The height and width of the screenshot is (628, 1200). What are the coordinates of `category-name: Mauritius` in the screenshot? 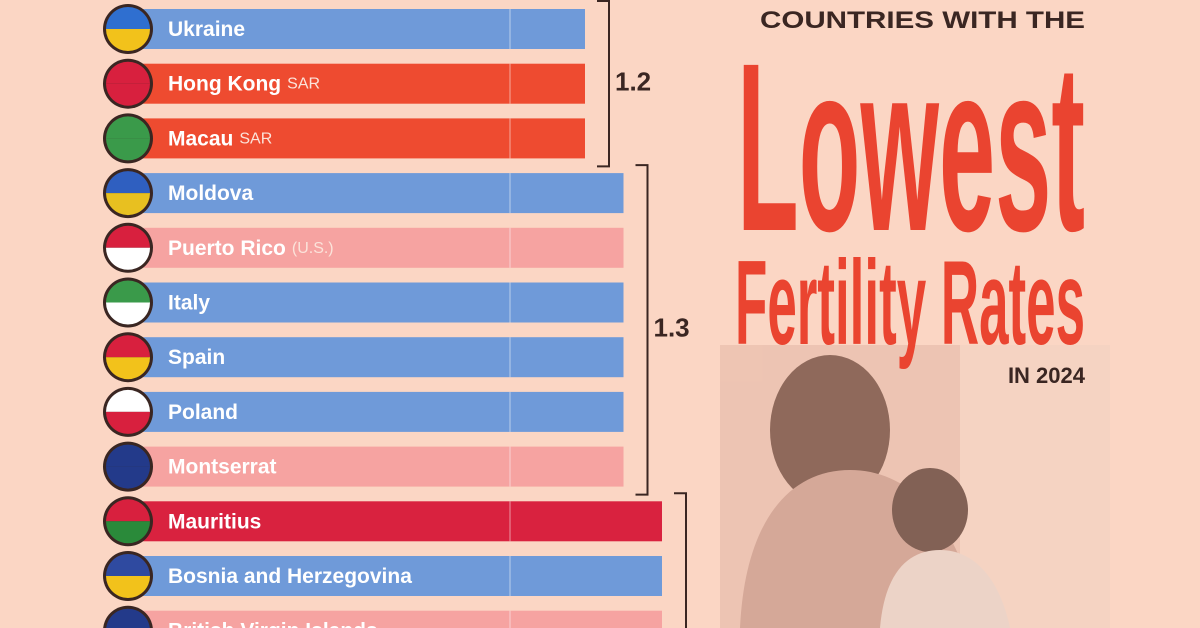 It's located at (214, 521).